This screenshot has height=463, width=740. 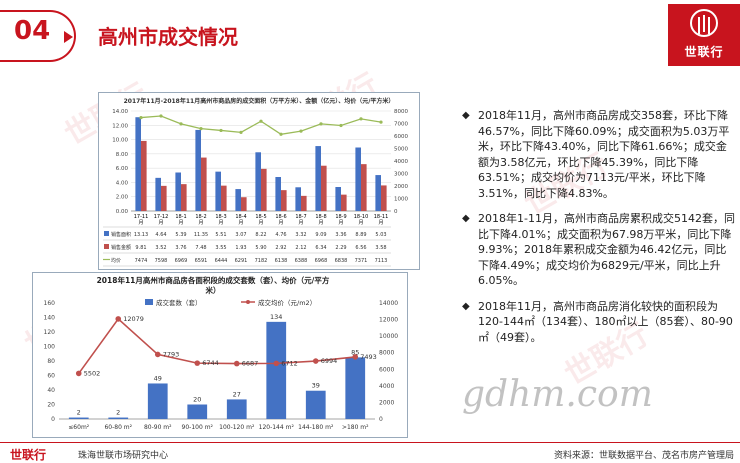 I want to click on legend-marker-price, so click(x=248, y=302).